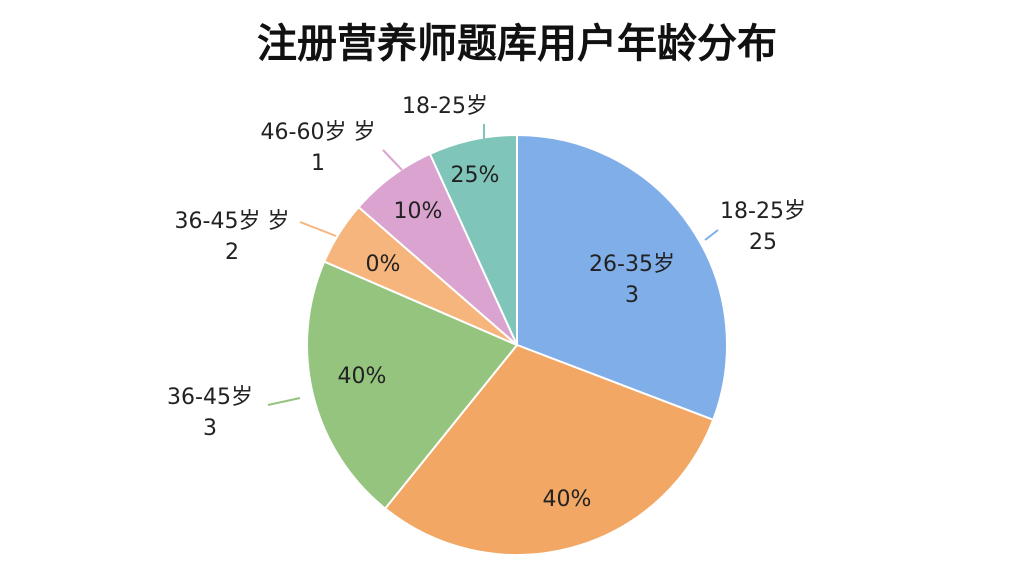 The height and width of the screenshot is (576, 1024). Describe the element at coordinates (318, 132) in the screenshot. I see `outer-label: 46-60岁 岁` at that location.